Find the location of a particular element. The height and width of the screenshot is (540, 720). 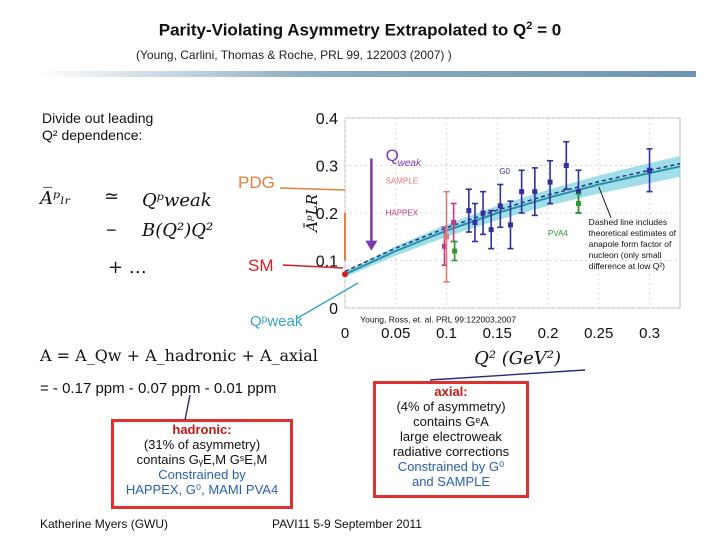

x-axis-label: Q² (GeV²) is located at coordinates (517, 358).